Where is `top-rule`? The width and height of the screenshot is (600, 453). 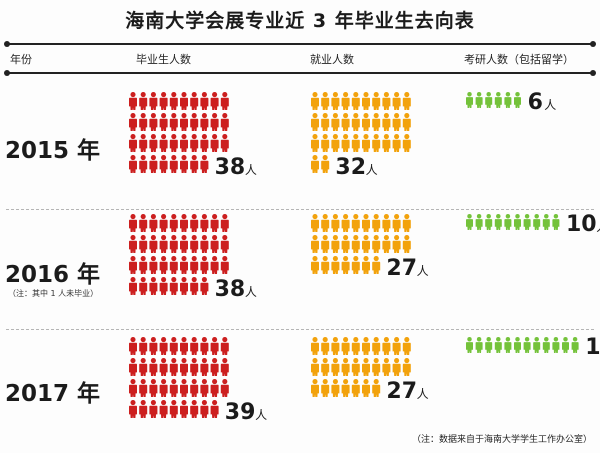 top-rule is located at coordinates (300, 44).